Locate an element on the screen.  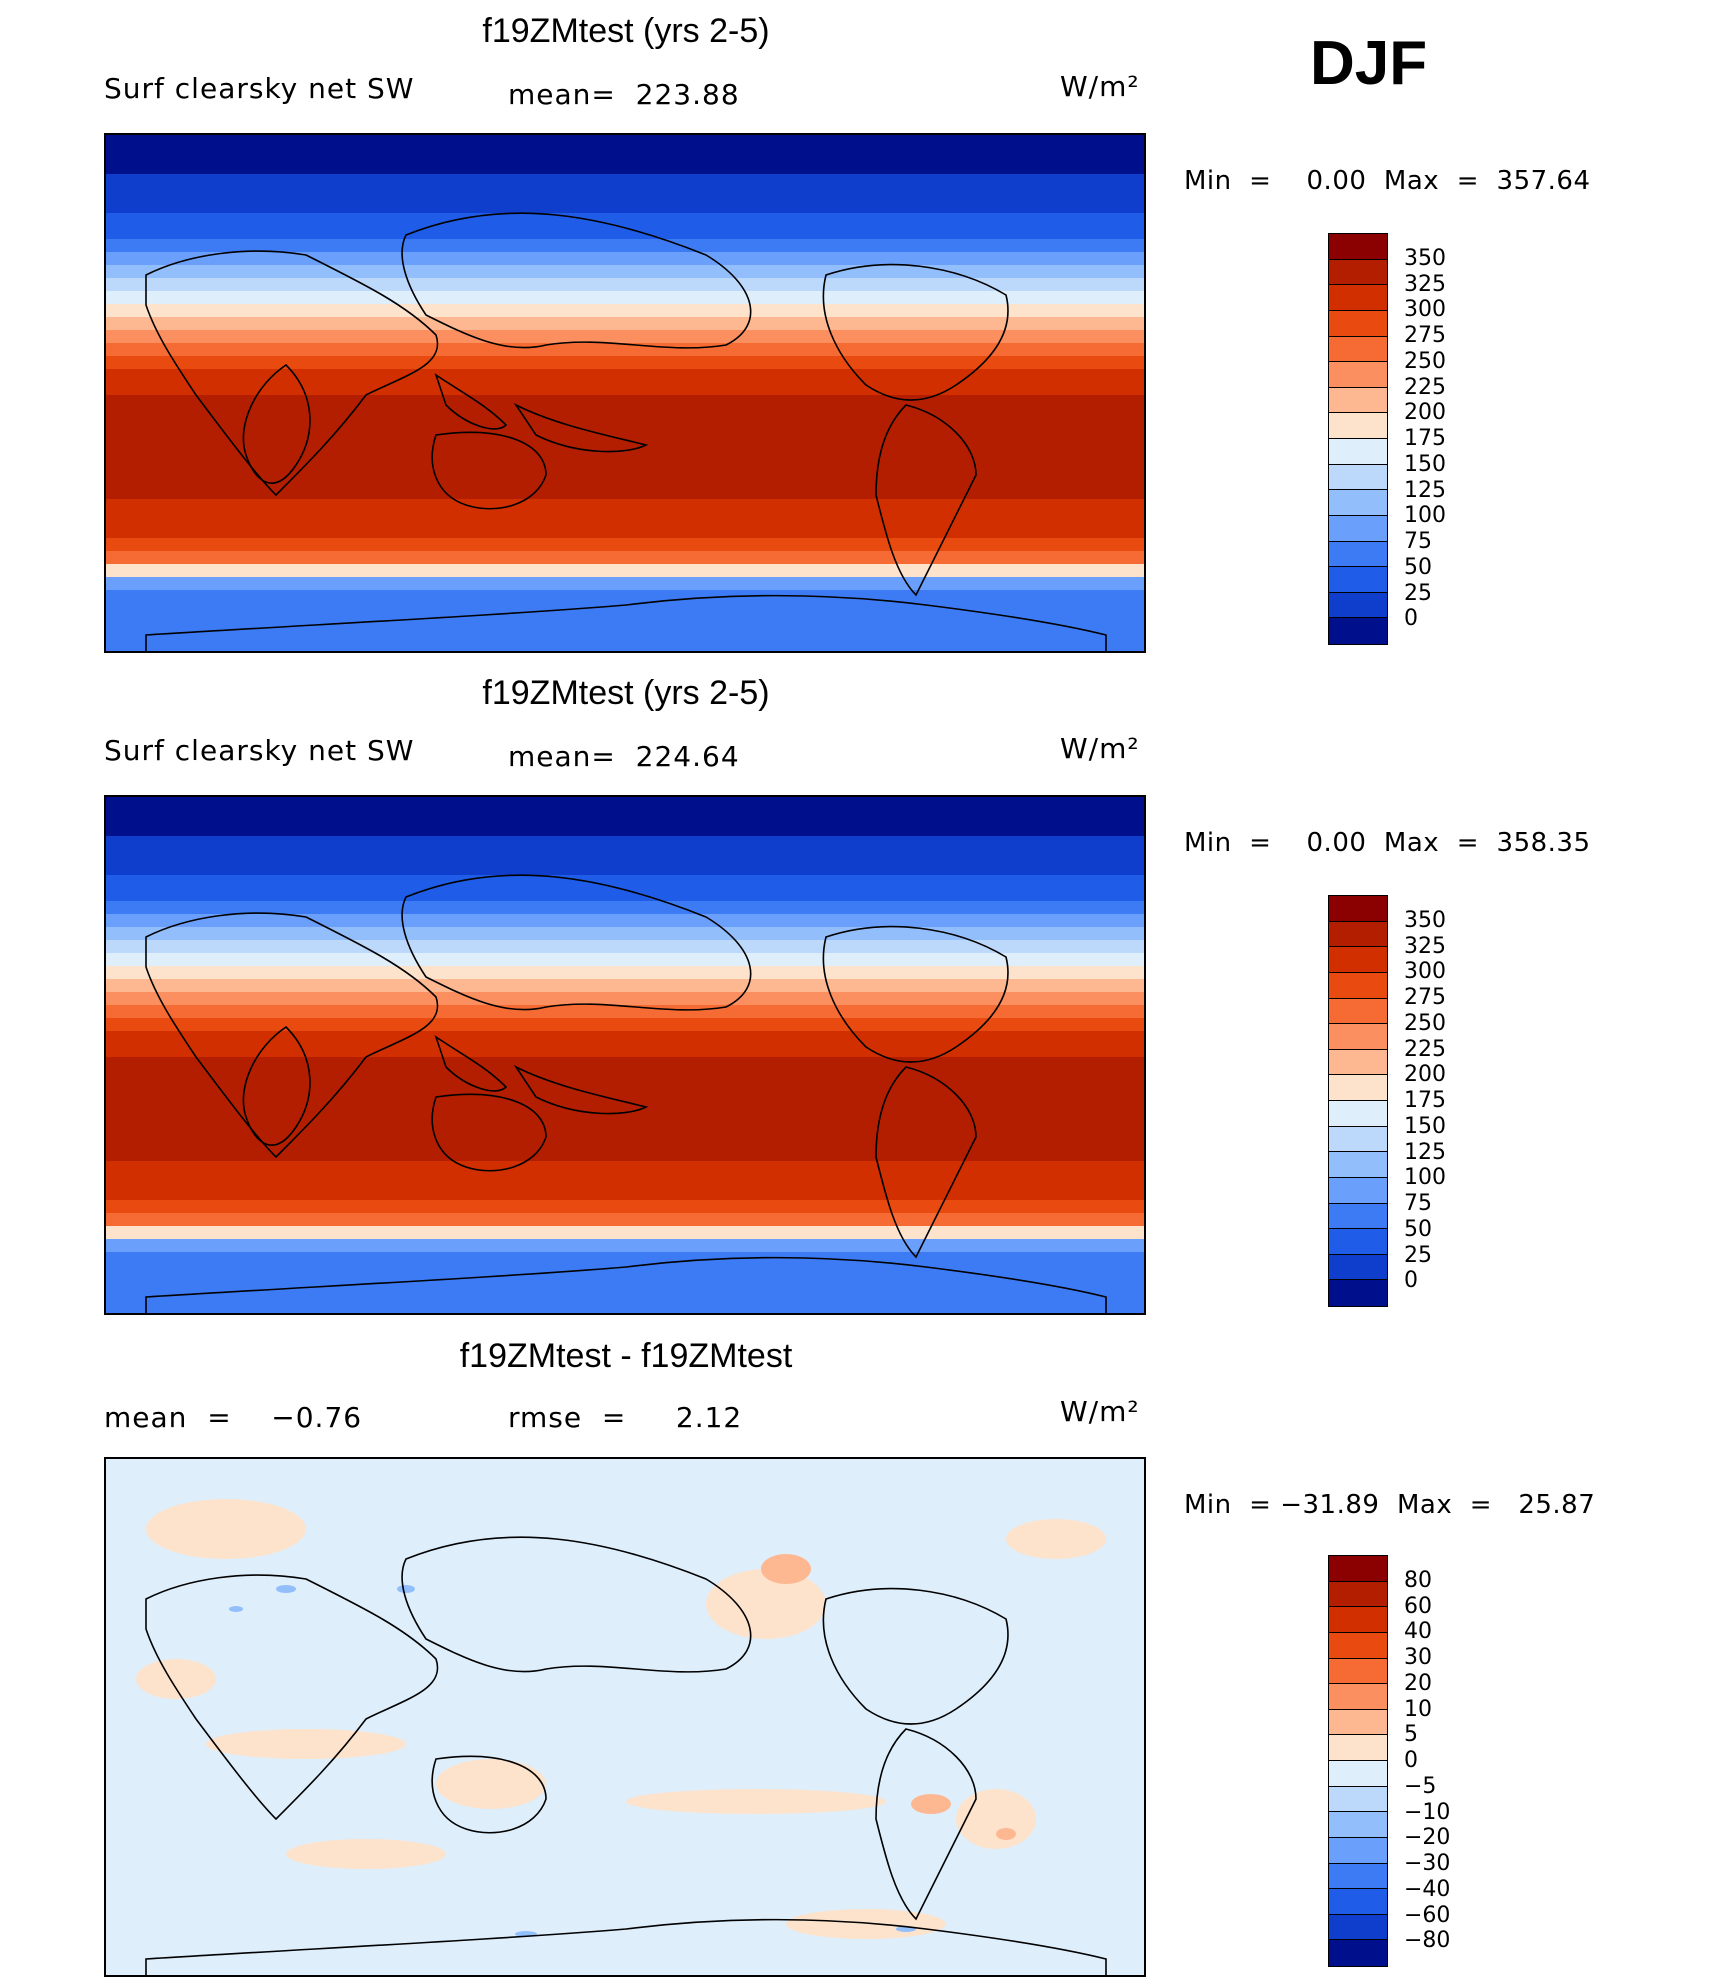
colorbar-tick-label: 30 is located at coordinates (1418, 1657).